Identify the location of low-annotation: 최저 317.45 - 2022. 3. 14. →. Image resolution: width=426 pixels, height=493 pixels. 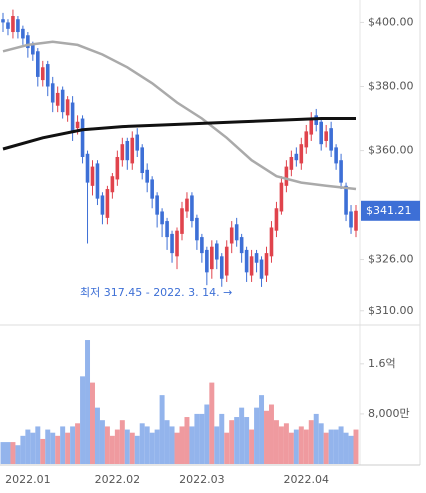
(156, 292).